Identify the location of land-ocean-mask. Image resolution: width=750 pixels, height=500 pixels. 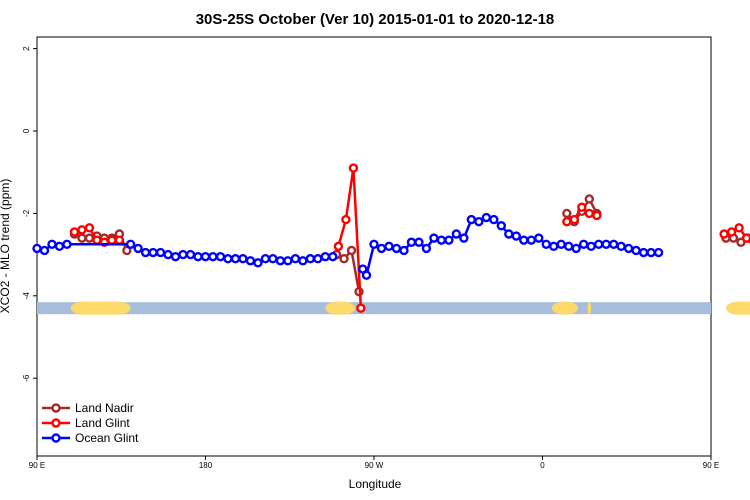
(393, 308).